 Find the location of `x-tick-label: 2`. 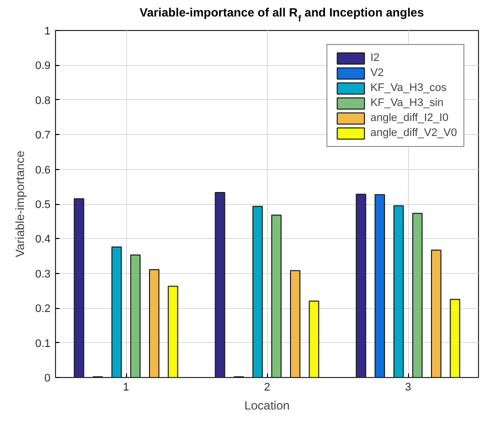

x-tick-label: 2 is located at coordinates (267, 388).